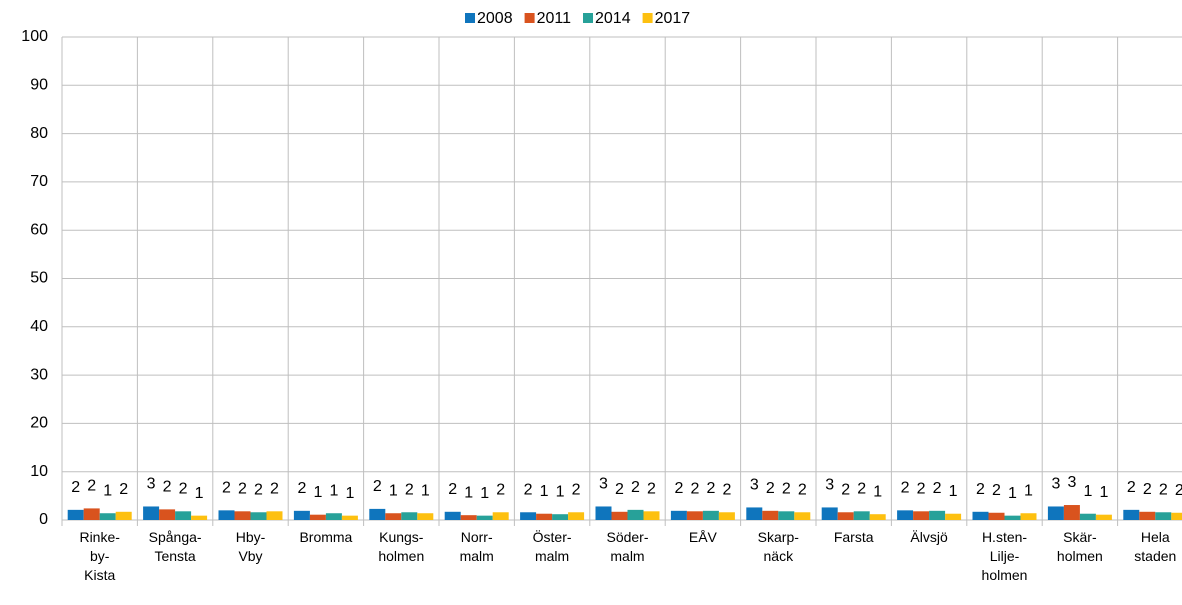  Describe the element at coordinates (39, 374) in the screenshot. I see `y-tick-label: 30` at that location.